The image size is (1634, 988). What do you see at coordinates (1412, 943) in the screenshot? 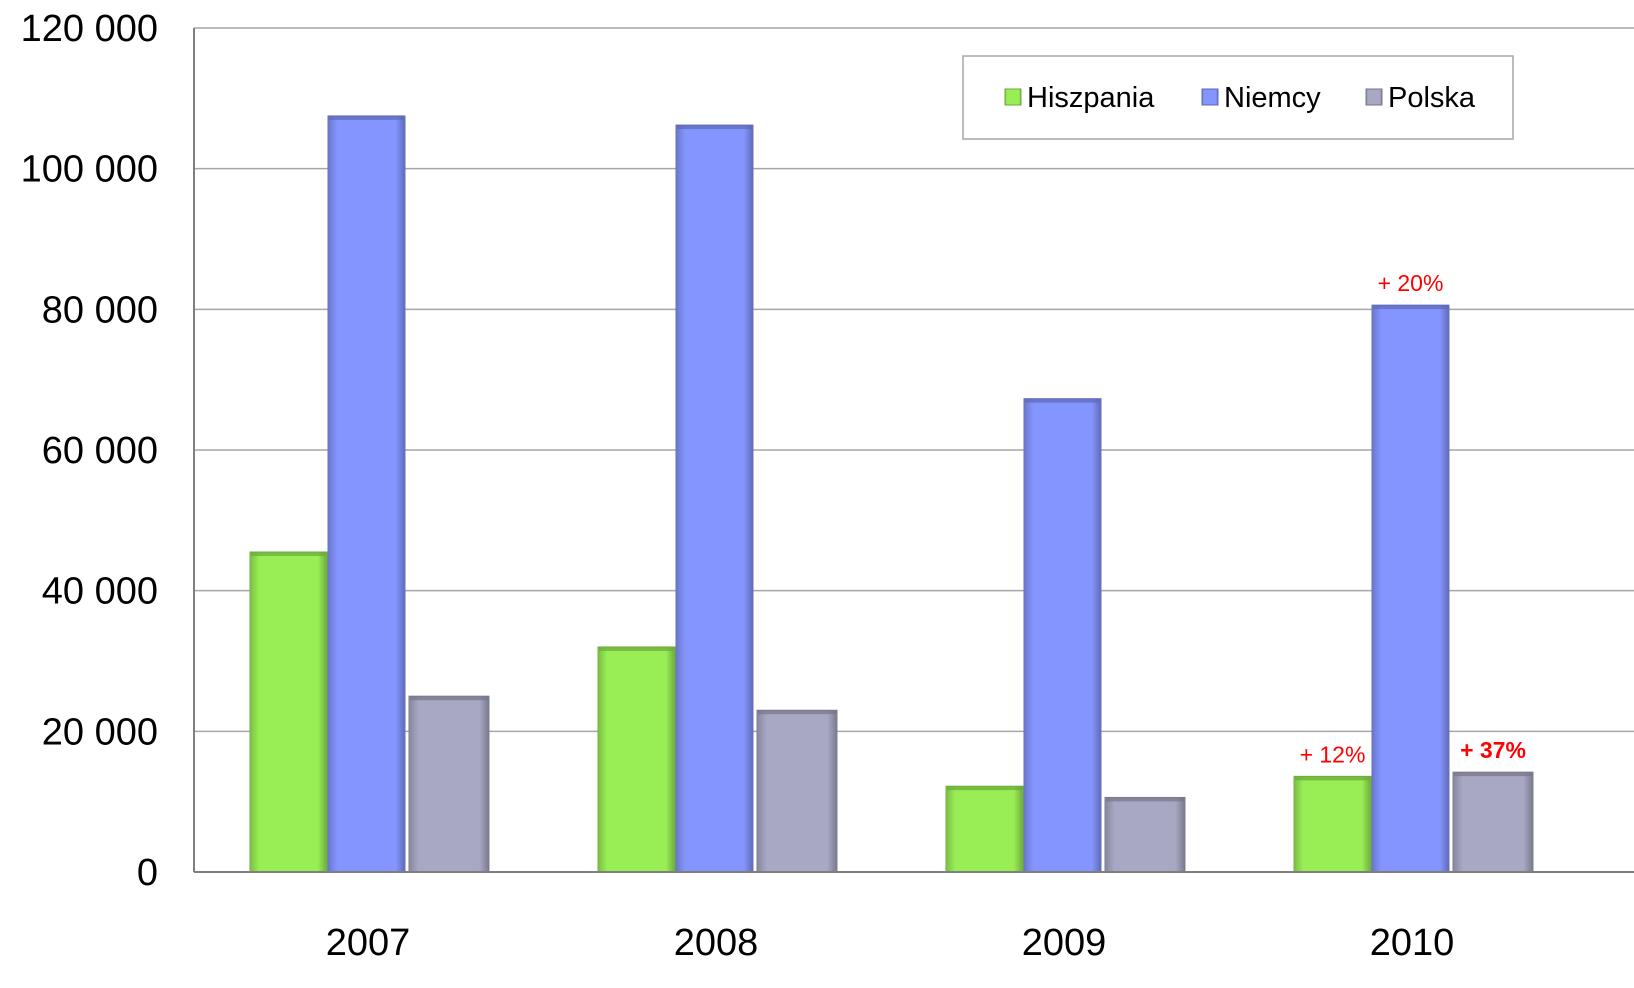
I see `x-tick-label: 2010` at bounding box center [1412, 943].